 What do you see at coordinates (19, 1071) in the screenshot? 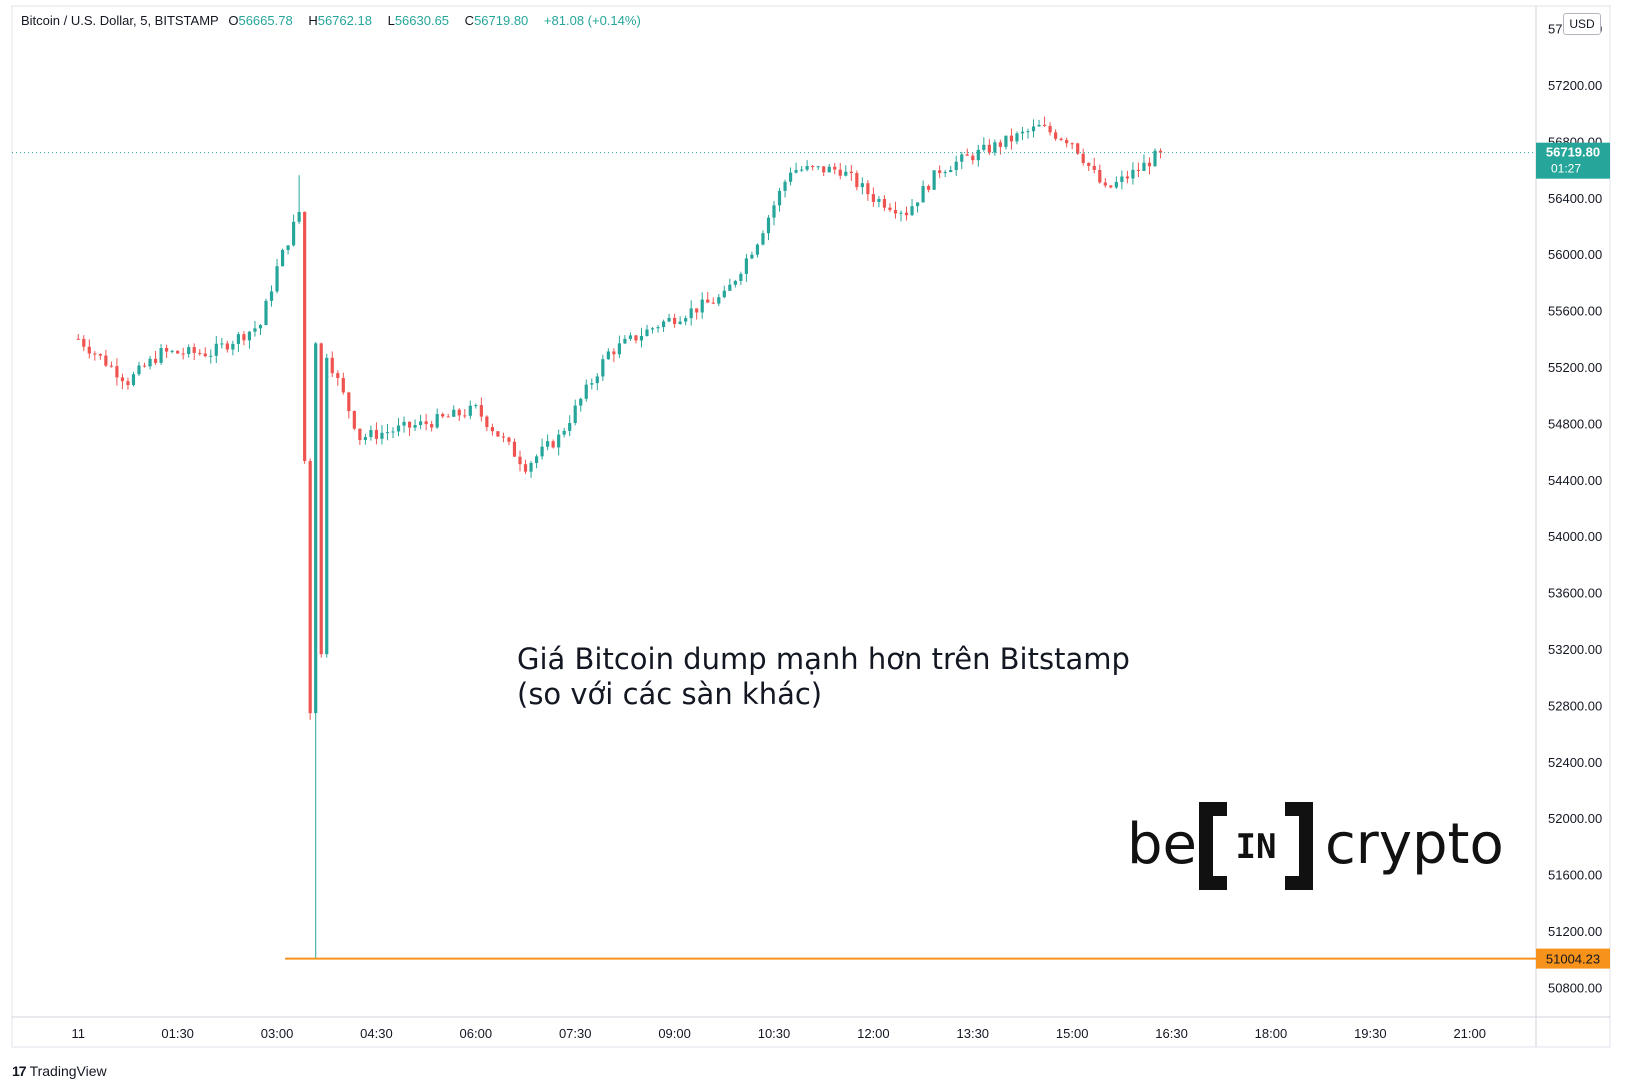
I see `tradingview-logo-icon: 17` at bounding box center [19, 1071].